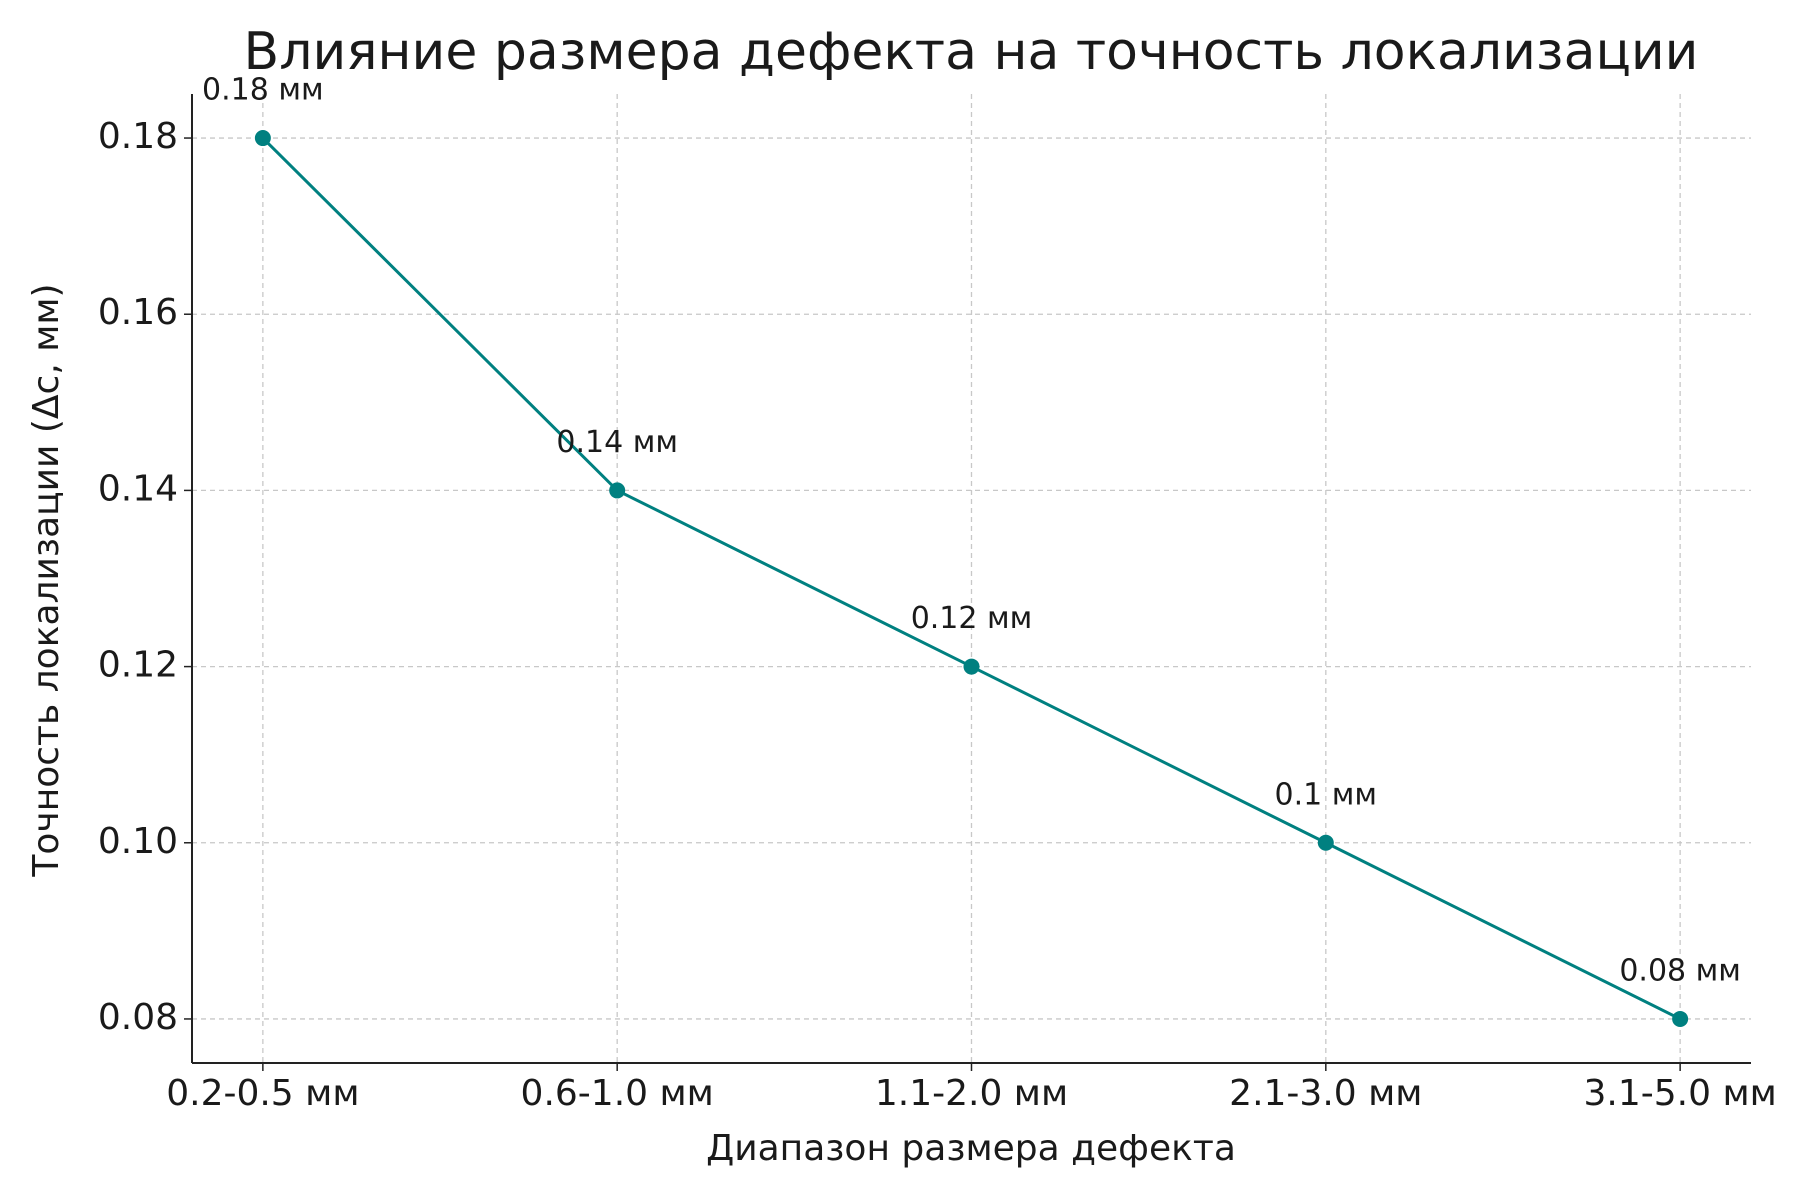 The image size is (1820, 1192). I want to click on value-label: 0.08 мм, so click(1680, 970).